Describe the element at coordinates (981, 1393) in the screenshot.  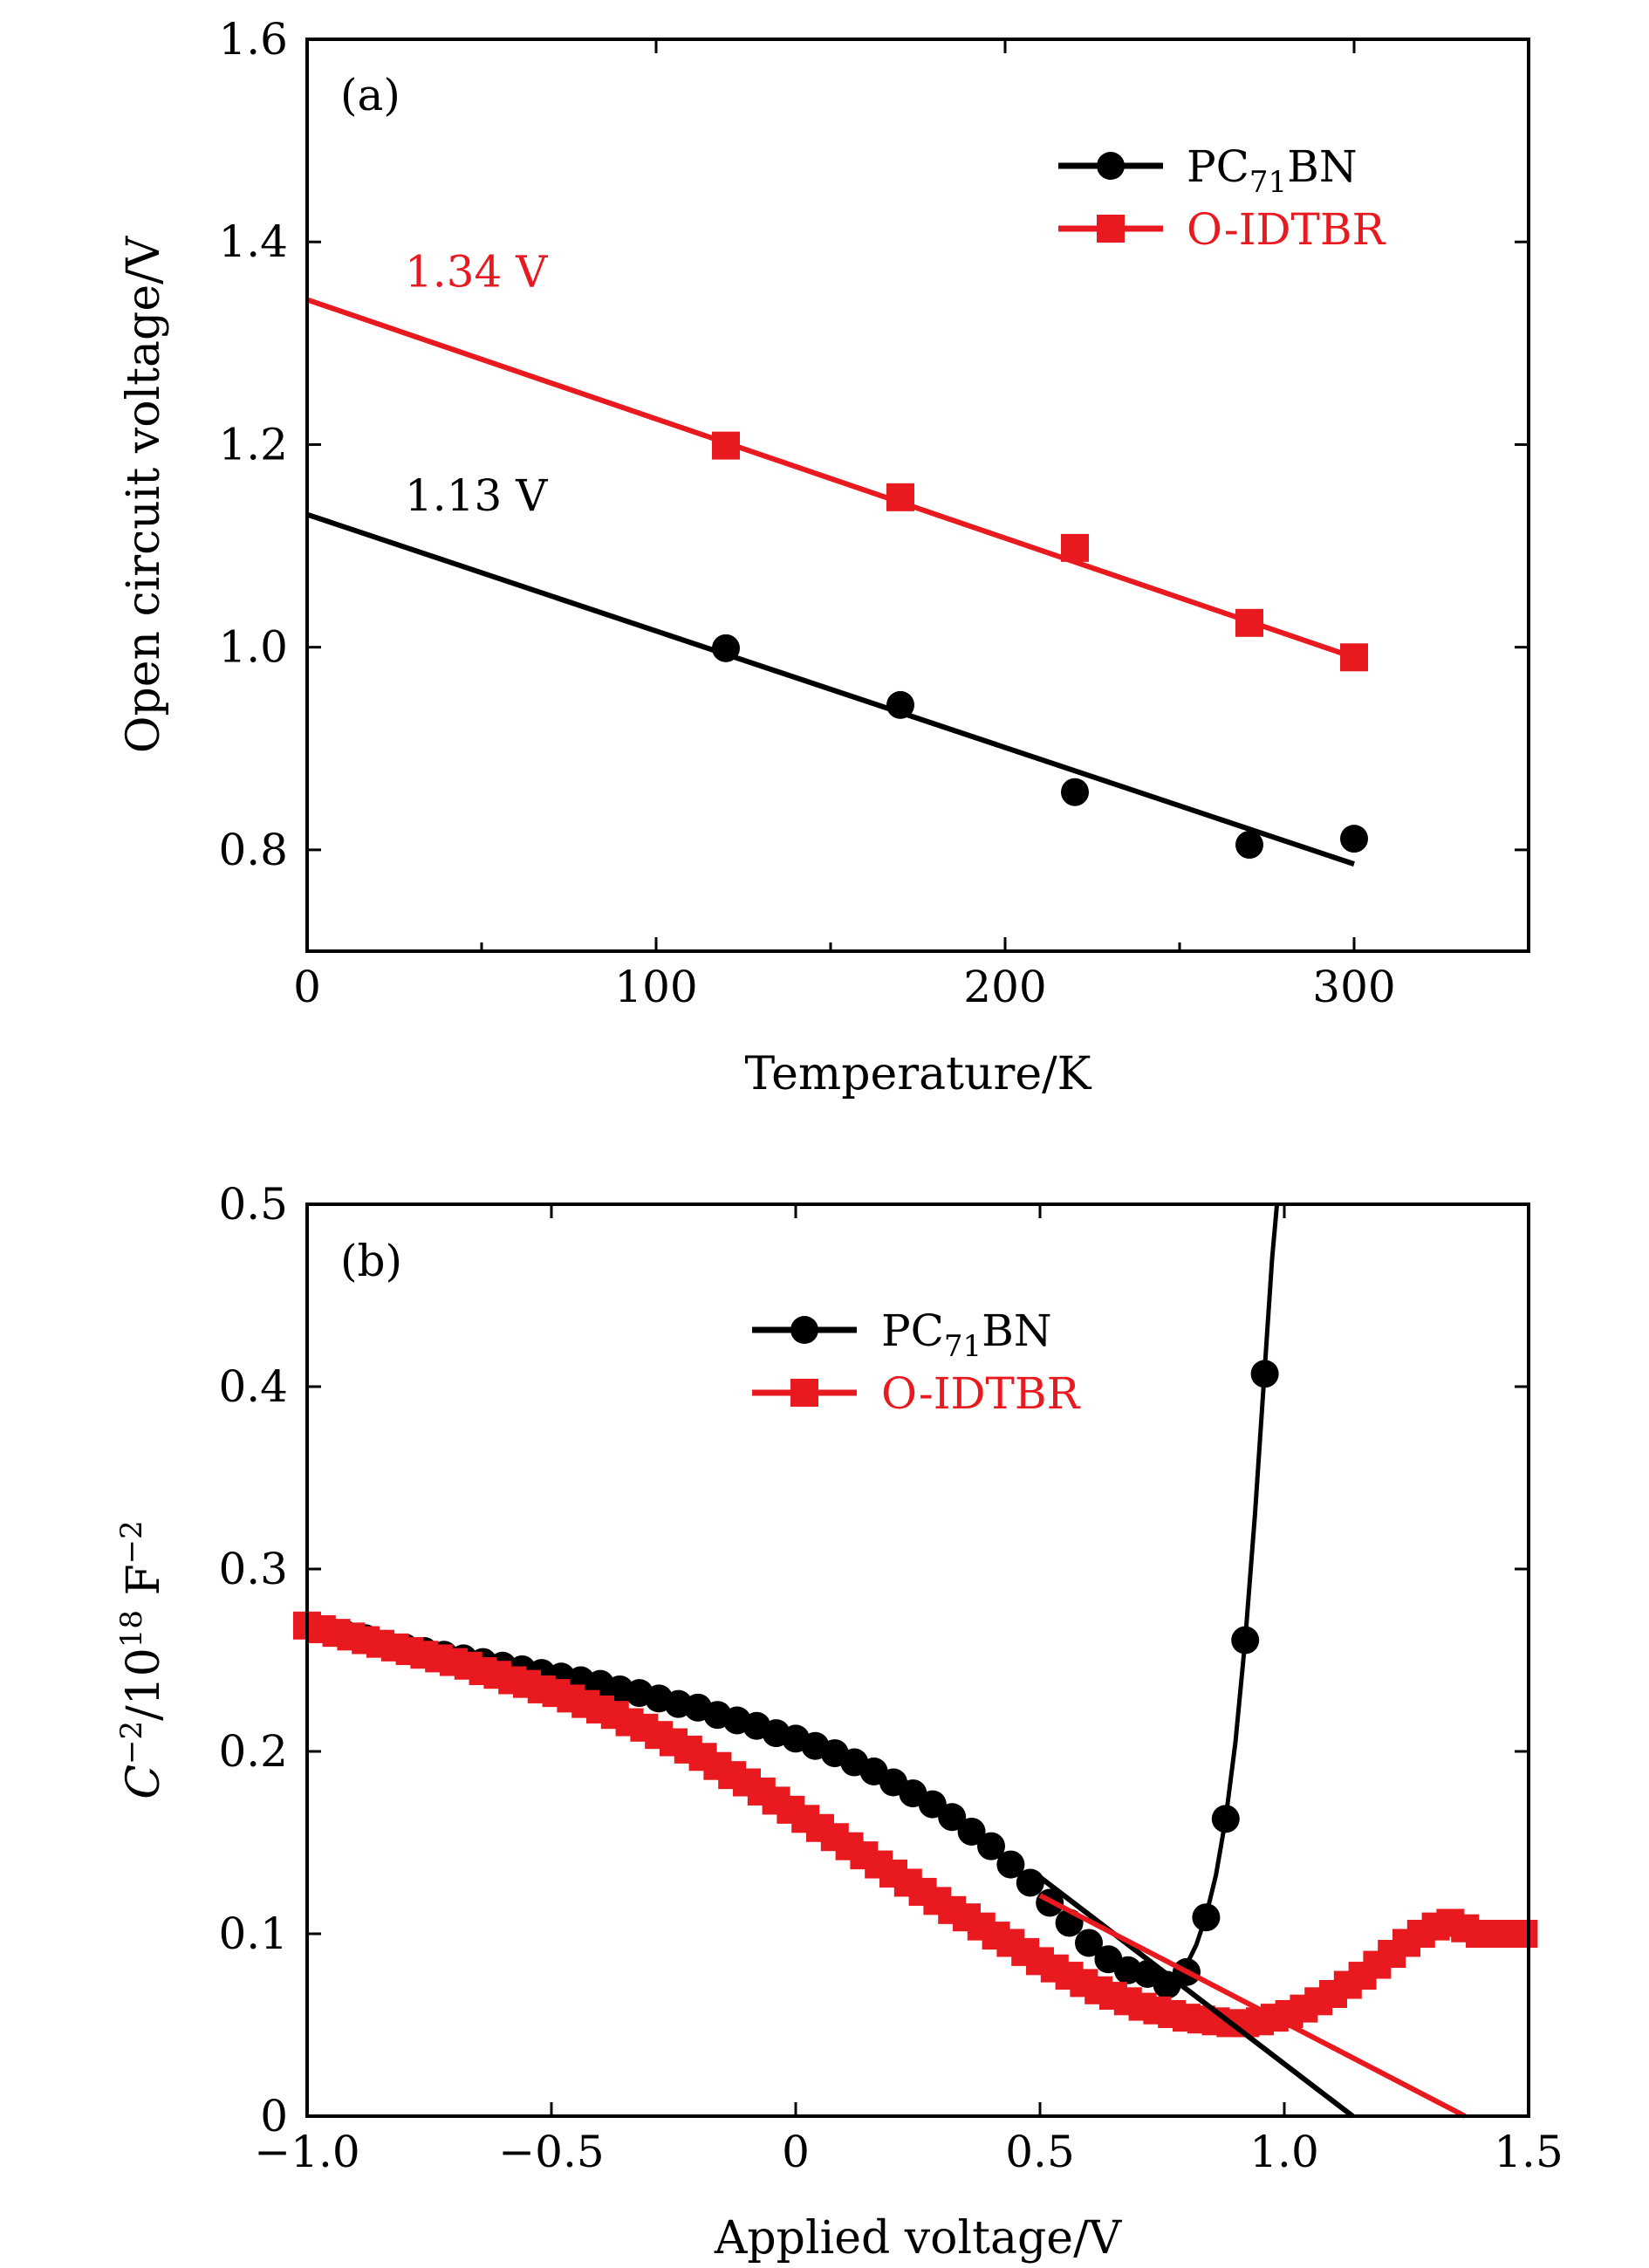
I see `legend-b-label-o-idtbr: O-IDTBR` at that location.